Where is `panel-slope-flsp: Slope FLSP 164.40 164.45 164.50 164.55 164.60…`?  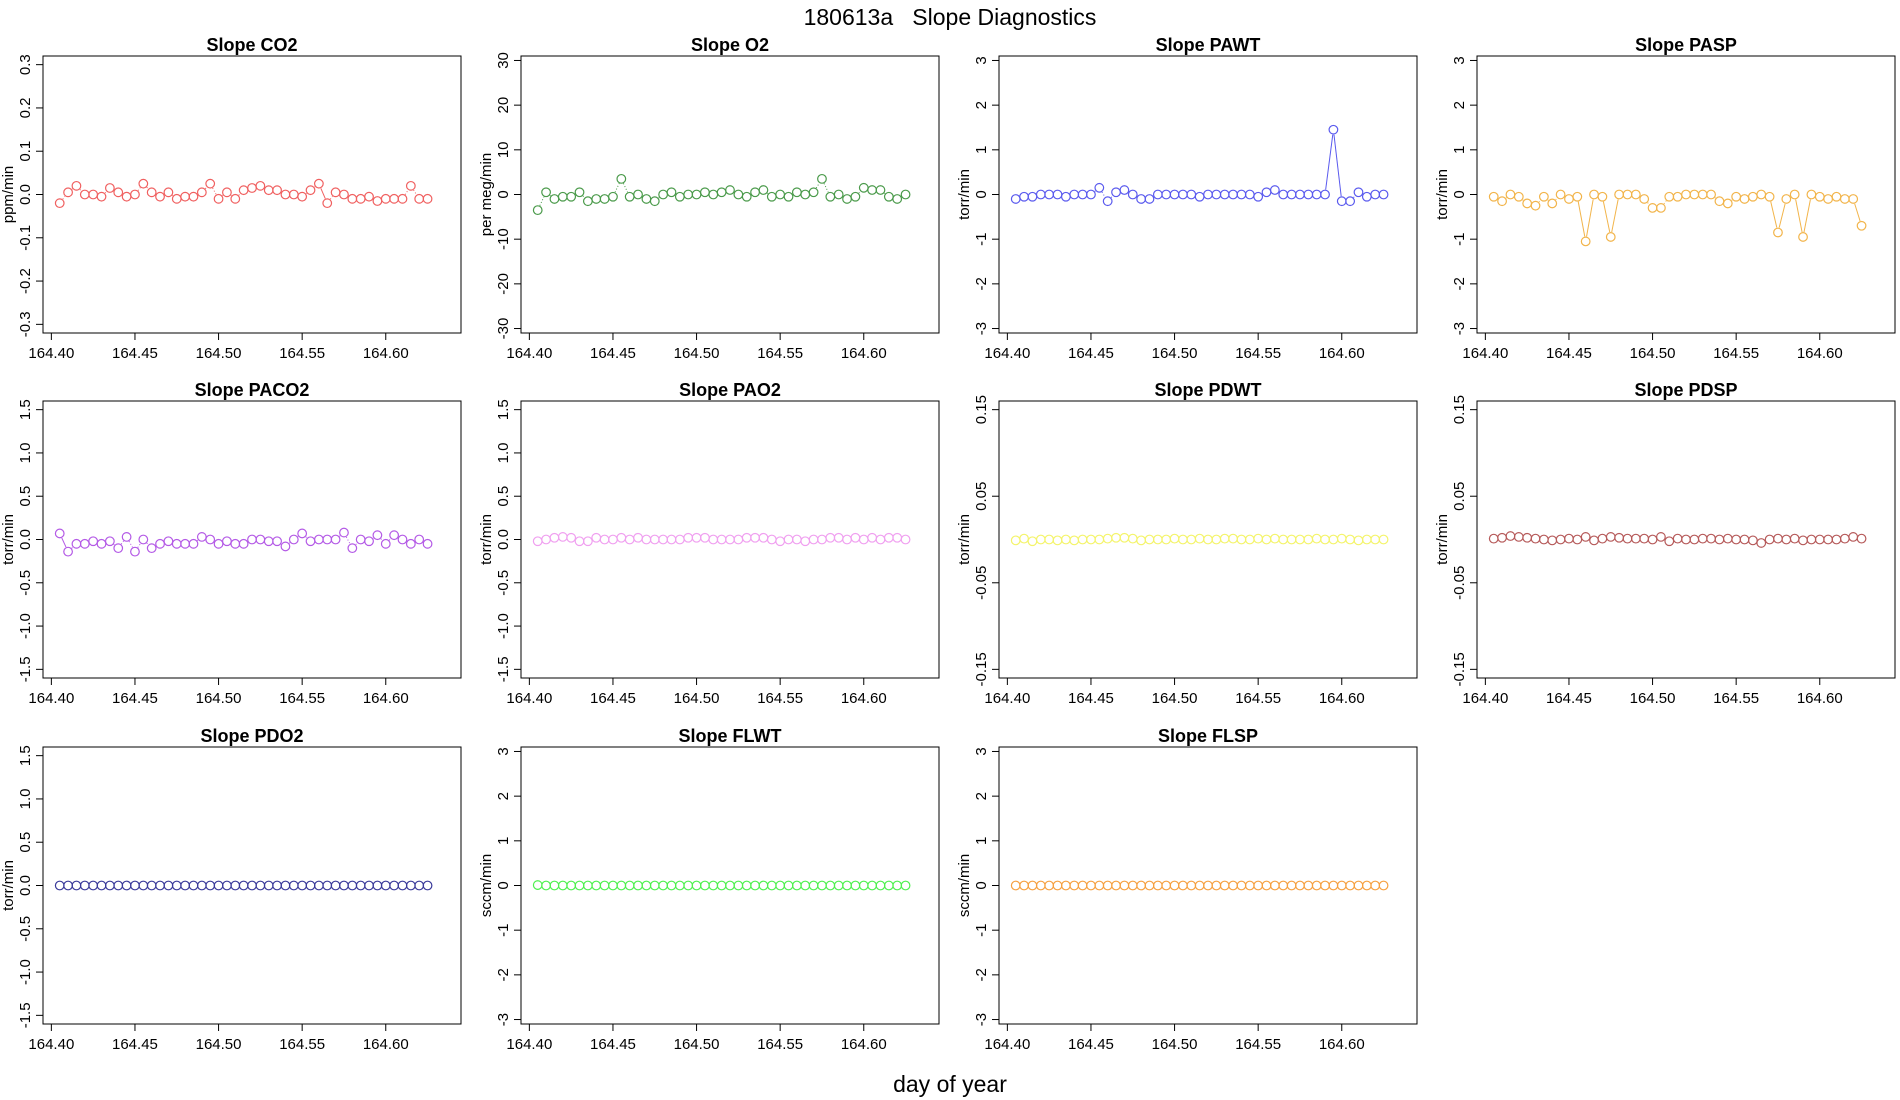
panel-slope-flsp: Slope FLSP 164.40 164.45 164.50 164.55 164.60… is located at coordinates (1187, 889).